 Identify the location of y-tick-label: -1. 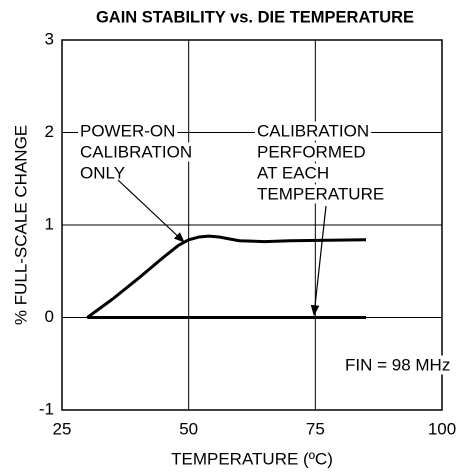
(46, 408).